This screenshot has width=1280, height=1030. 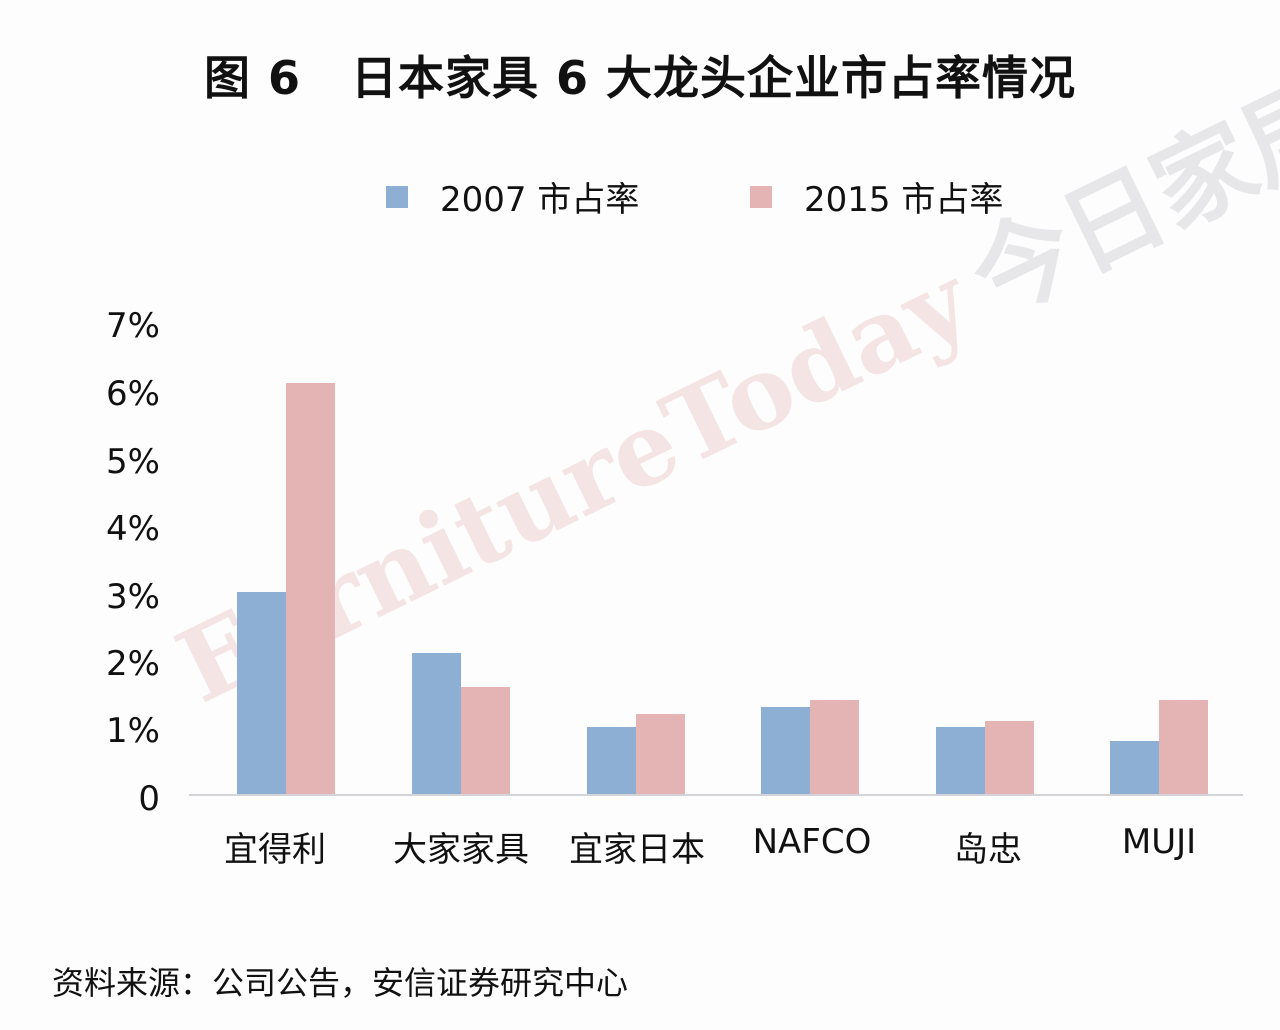 I want to click on y-tick: 0, so click(x=149, y=799).